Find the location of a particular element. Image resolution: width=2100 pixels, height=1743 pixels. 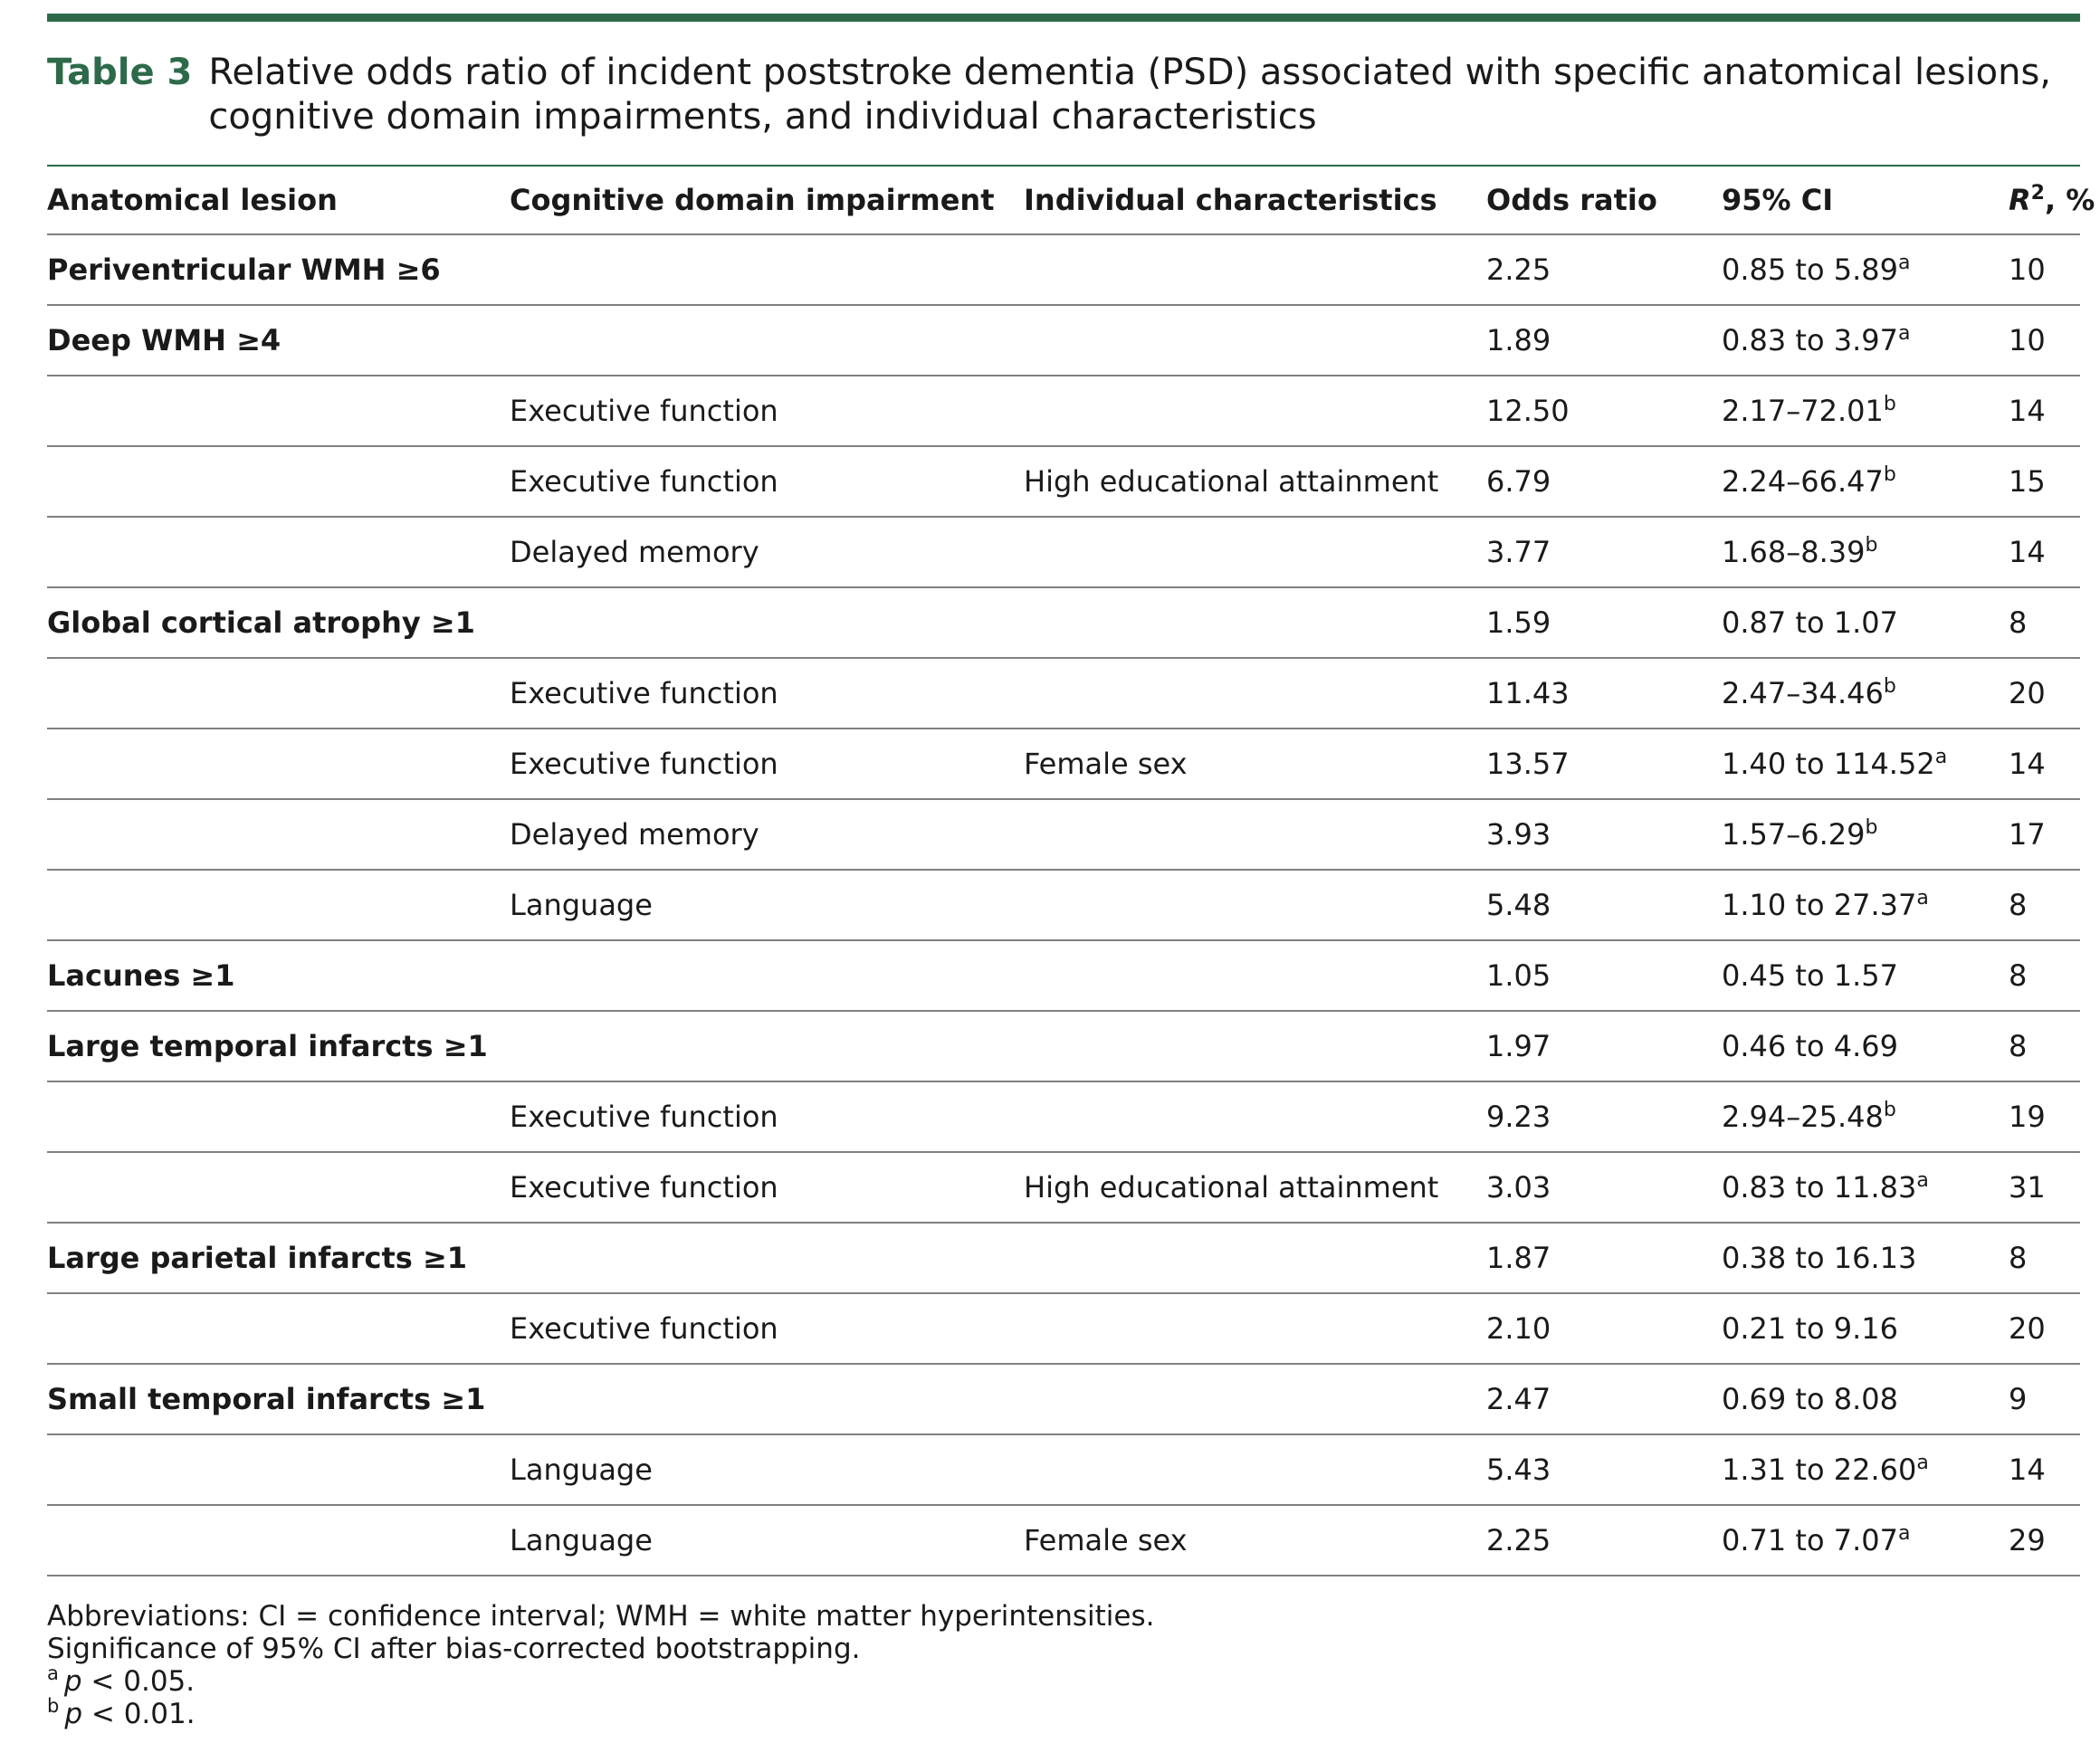

cell-odds-ratio-text: 13.57 is located at coordinates (1528, 764).